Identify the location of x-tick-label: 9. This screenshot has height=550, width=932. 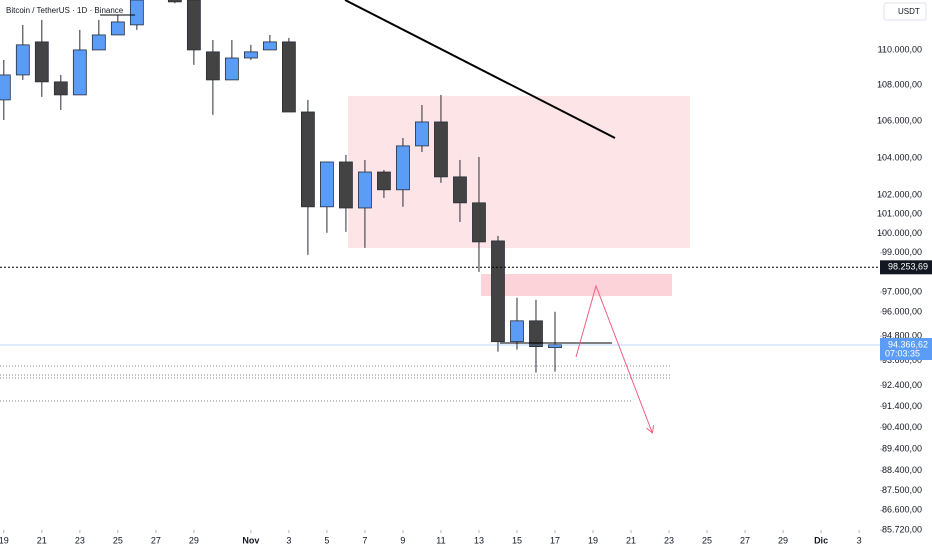
(402, 540).